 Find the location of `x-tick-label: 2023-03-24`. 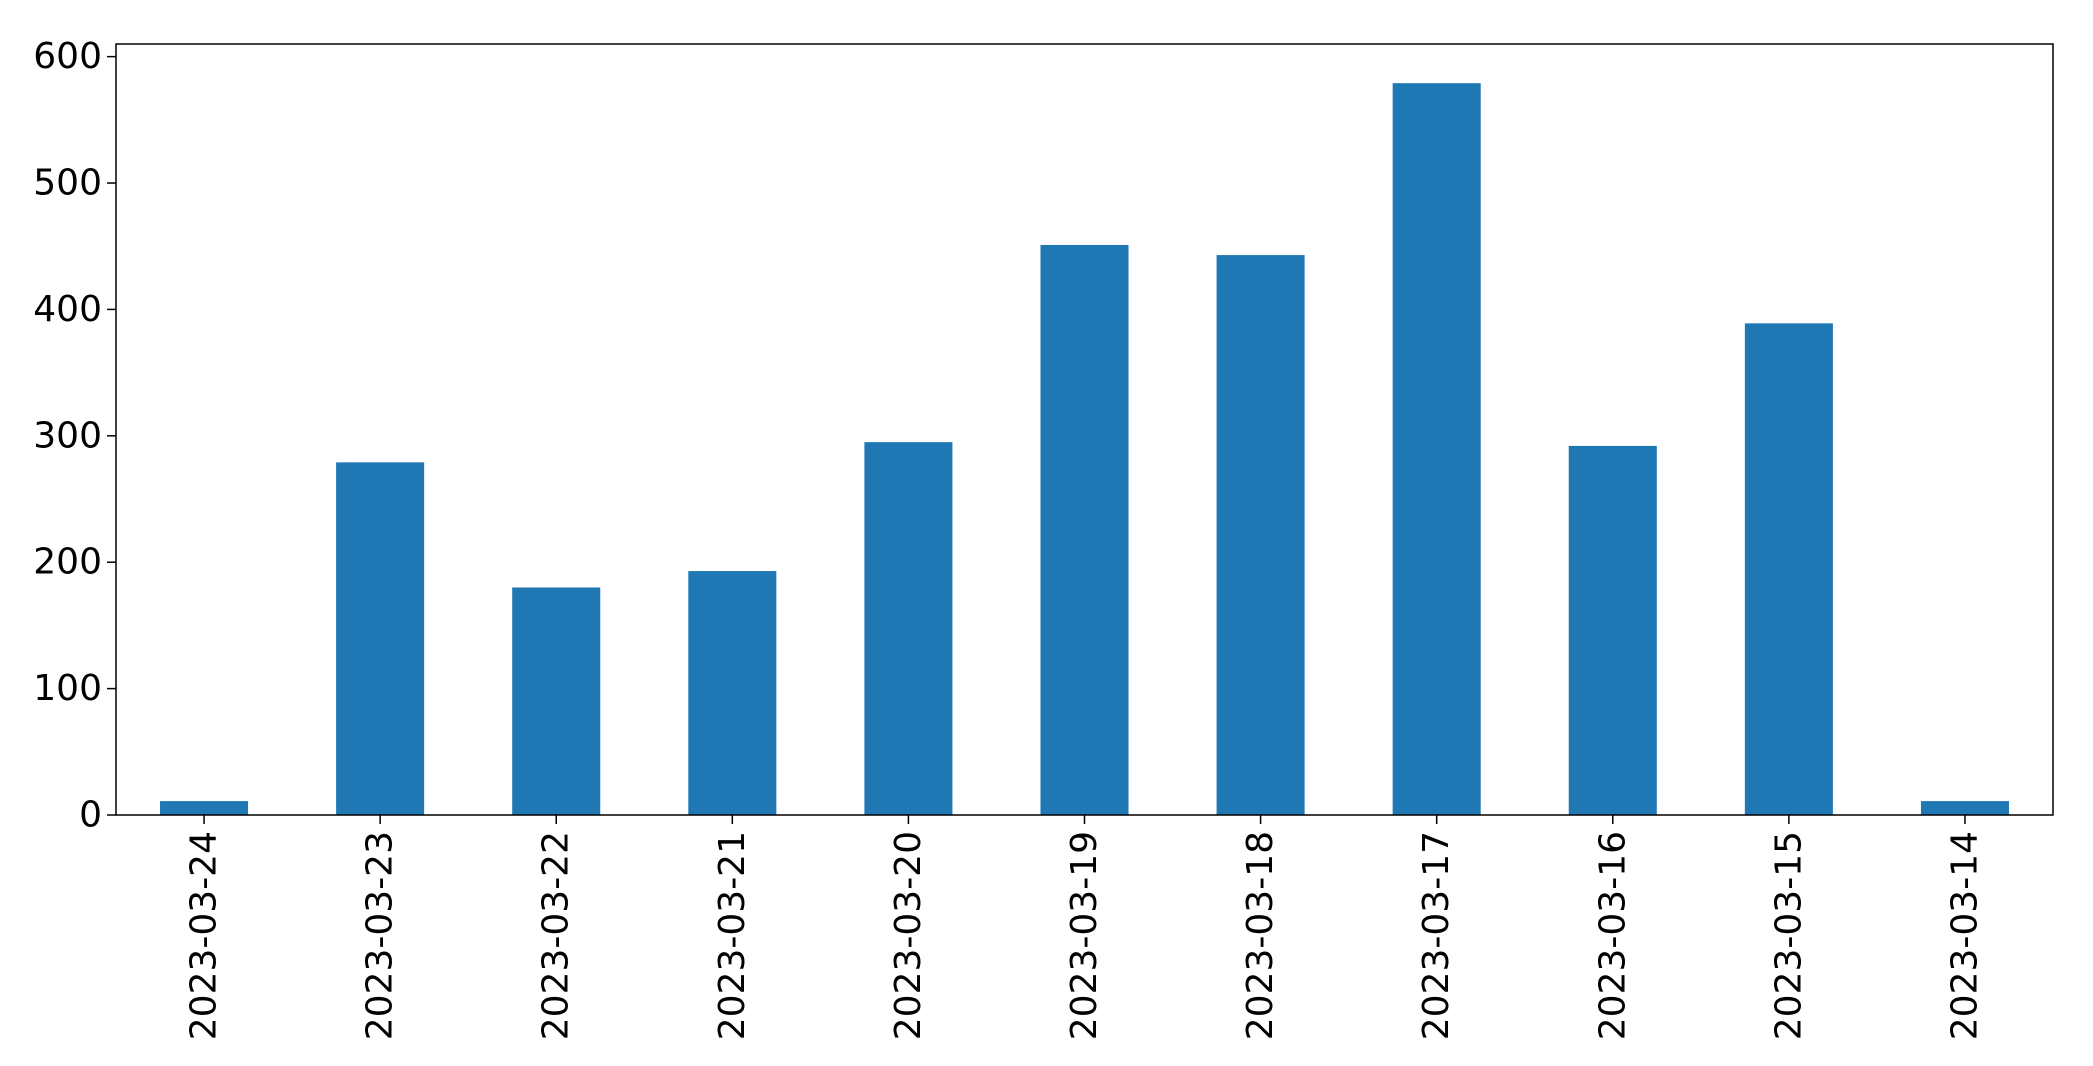

x-tick-label: 2023-03-24 is located at coordinates (204, 935).